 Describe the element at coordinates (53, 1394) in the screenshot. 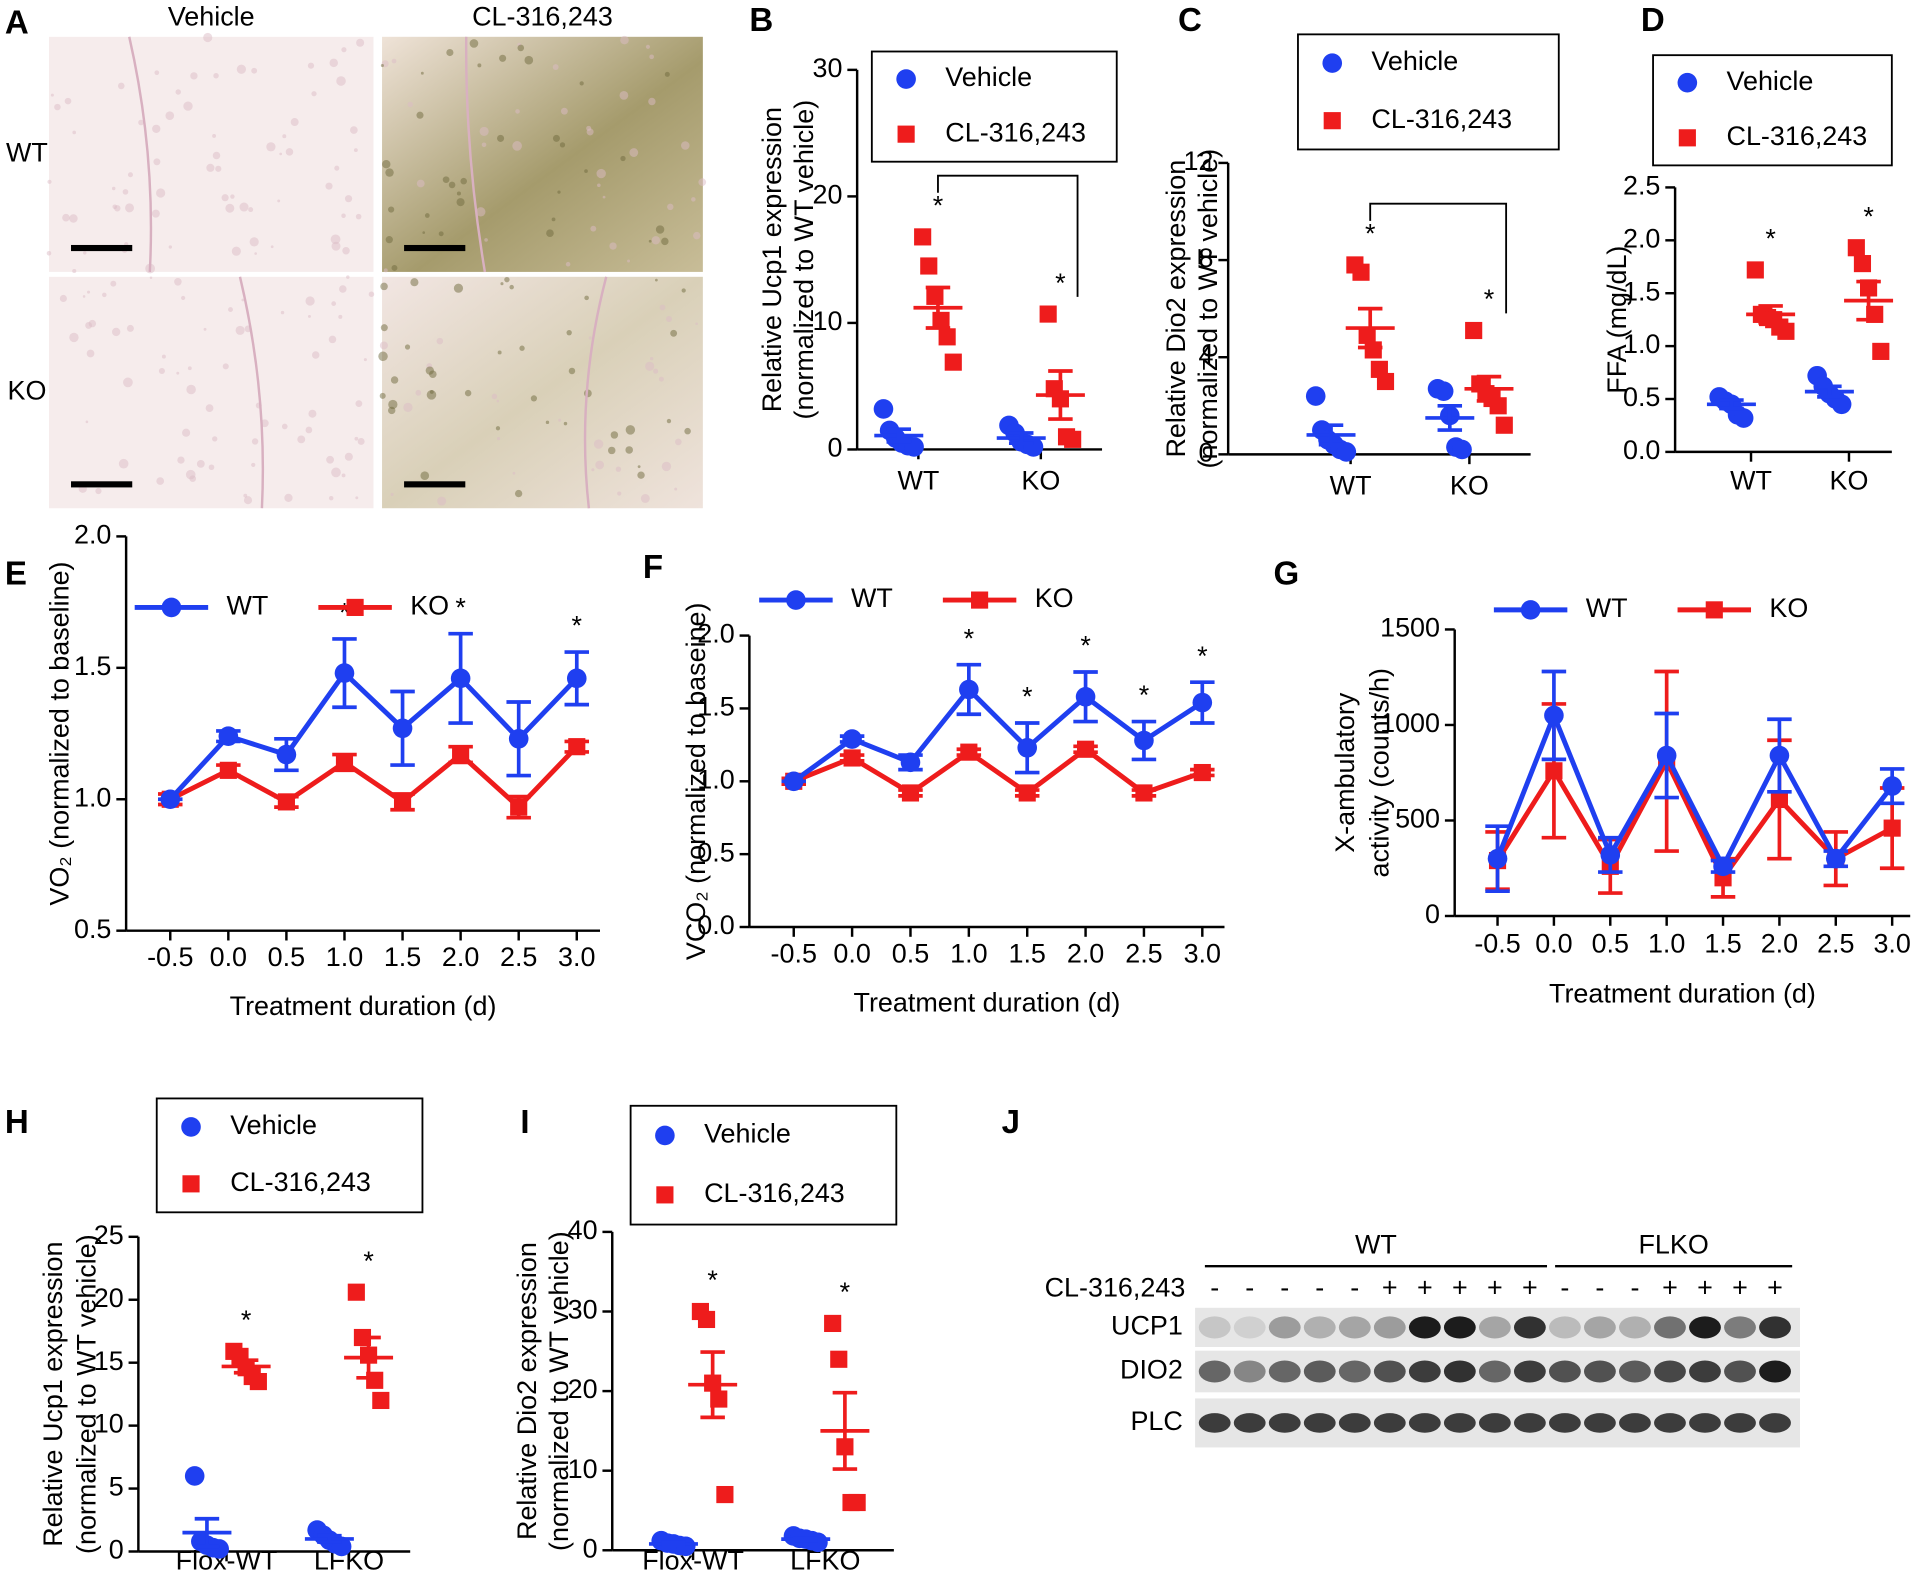

I see `y-axis-label: Relative Ucp1 expression` at that location.